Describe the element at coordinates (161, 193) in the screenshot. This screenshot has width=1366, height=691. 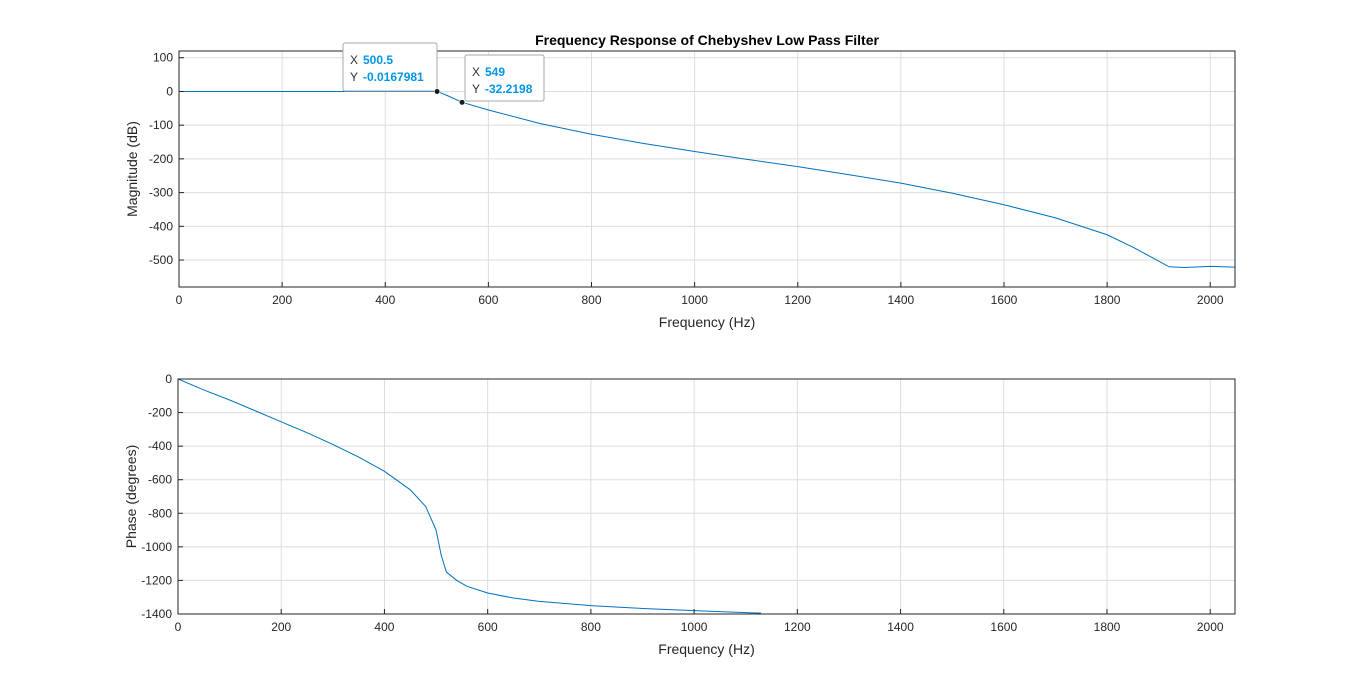
I see `y-tick-label: -300` at that location.